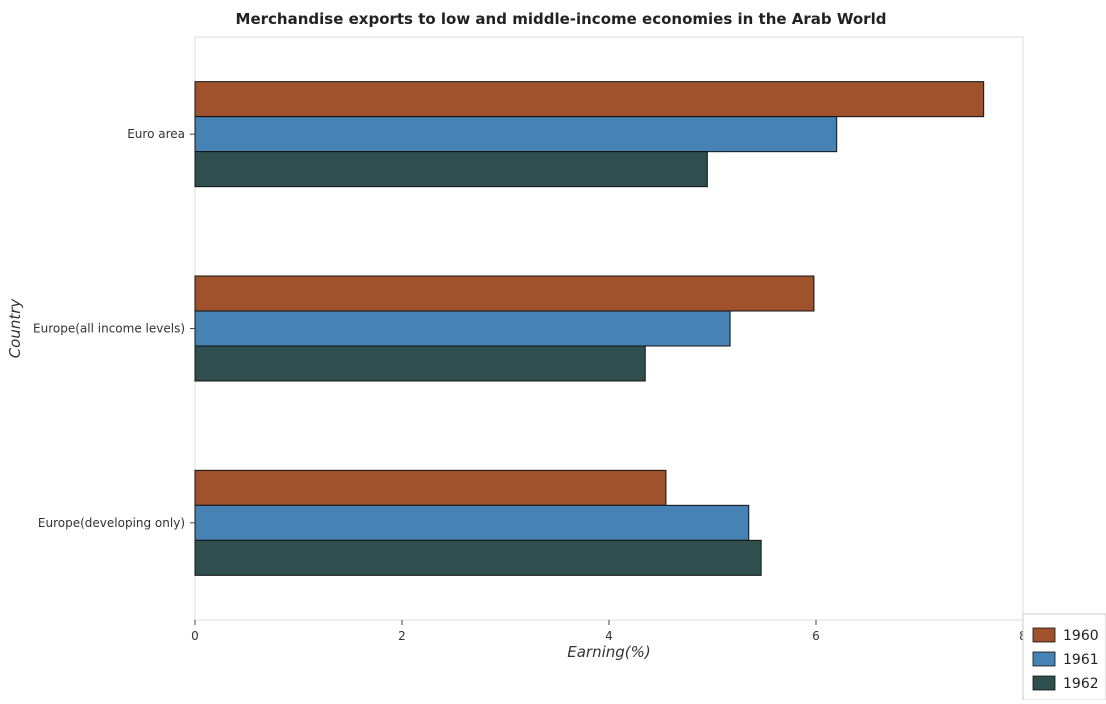 The width and height of the screenshot is (1106, 704). I want to click on legend: 1960 1961 1962, so click(1064, 657).